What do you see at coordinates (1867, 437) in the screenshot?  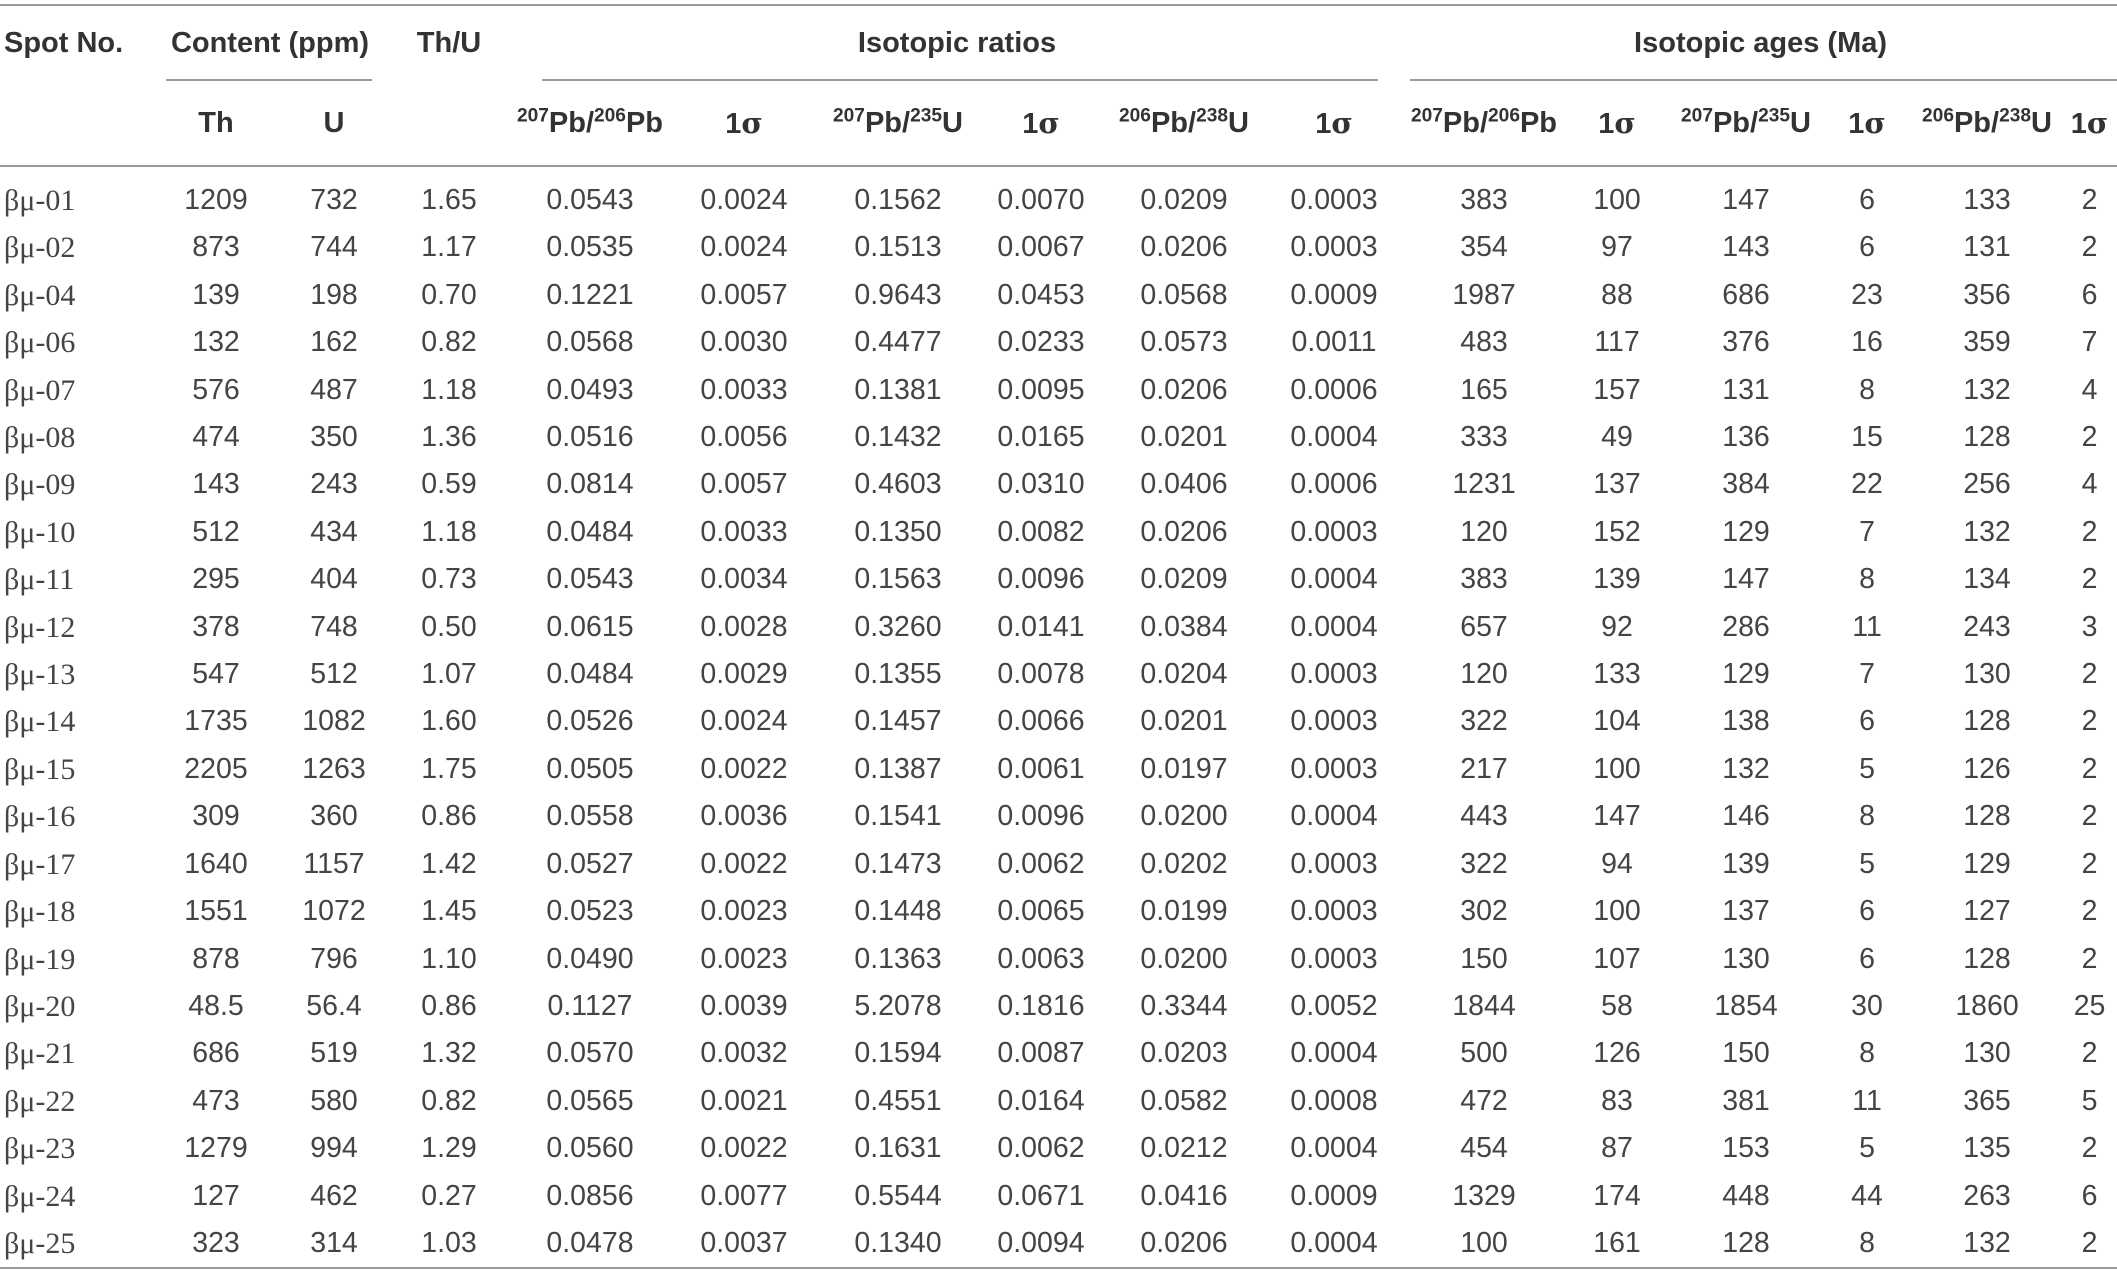 I see `cell-age-sigma-2: 15` at bounding box center [1867, 437].